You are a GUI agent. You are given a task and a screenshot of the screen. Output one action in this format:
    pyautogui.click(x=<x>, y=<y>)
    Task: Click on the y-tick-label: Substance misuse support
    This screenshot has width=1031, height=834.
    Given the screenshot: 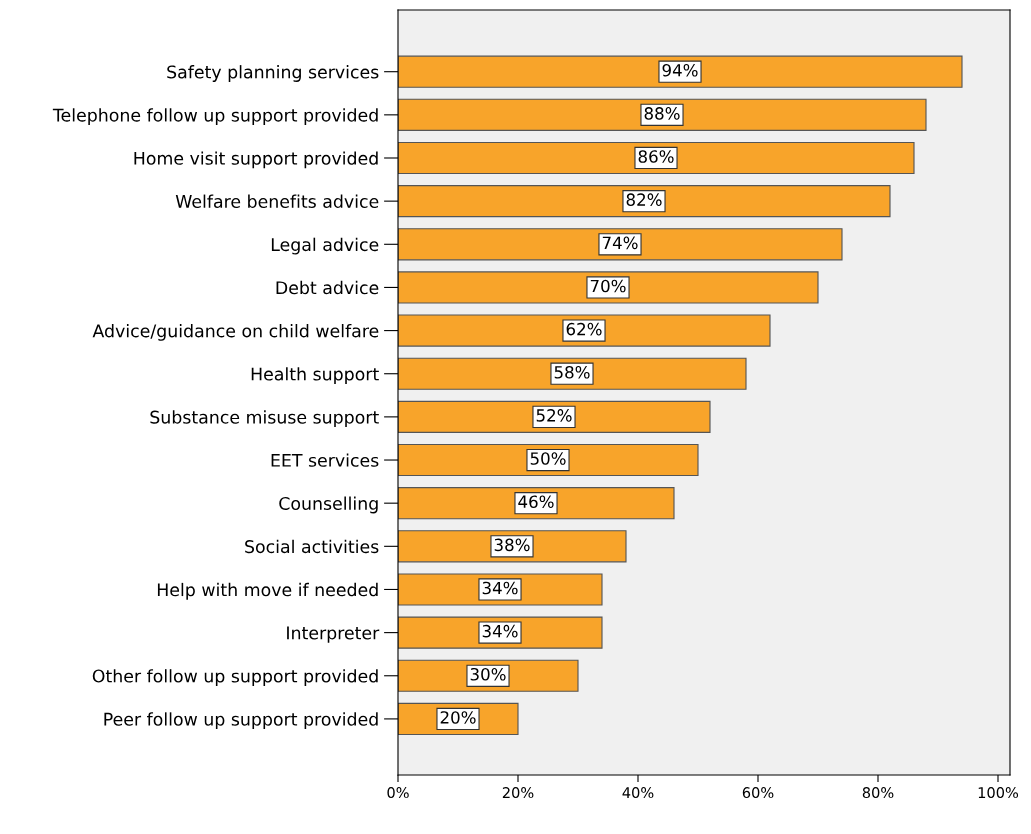 What is the action you would take?
    pyautogui.click(x=264, y=419)
    